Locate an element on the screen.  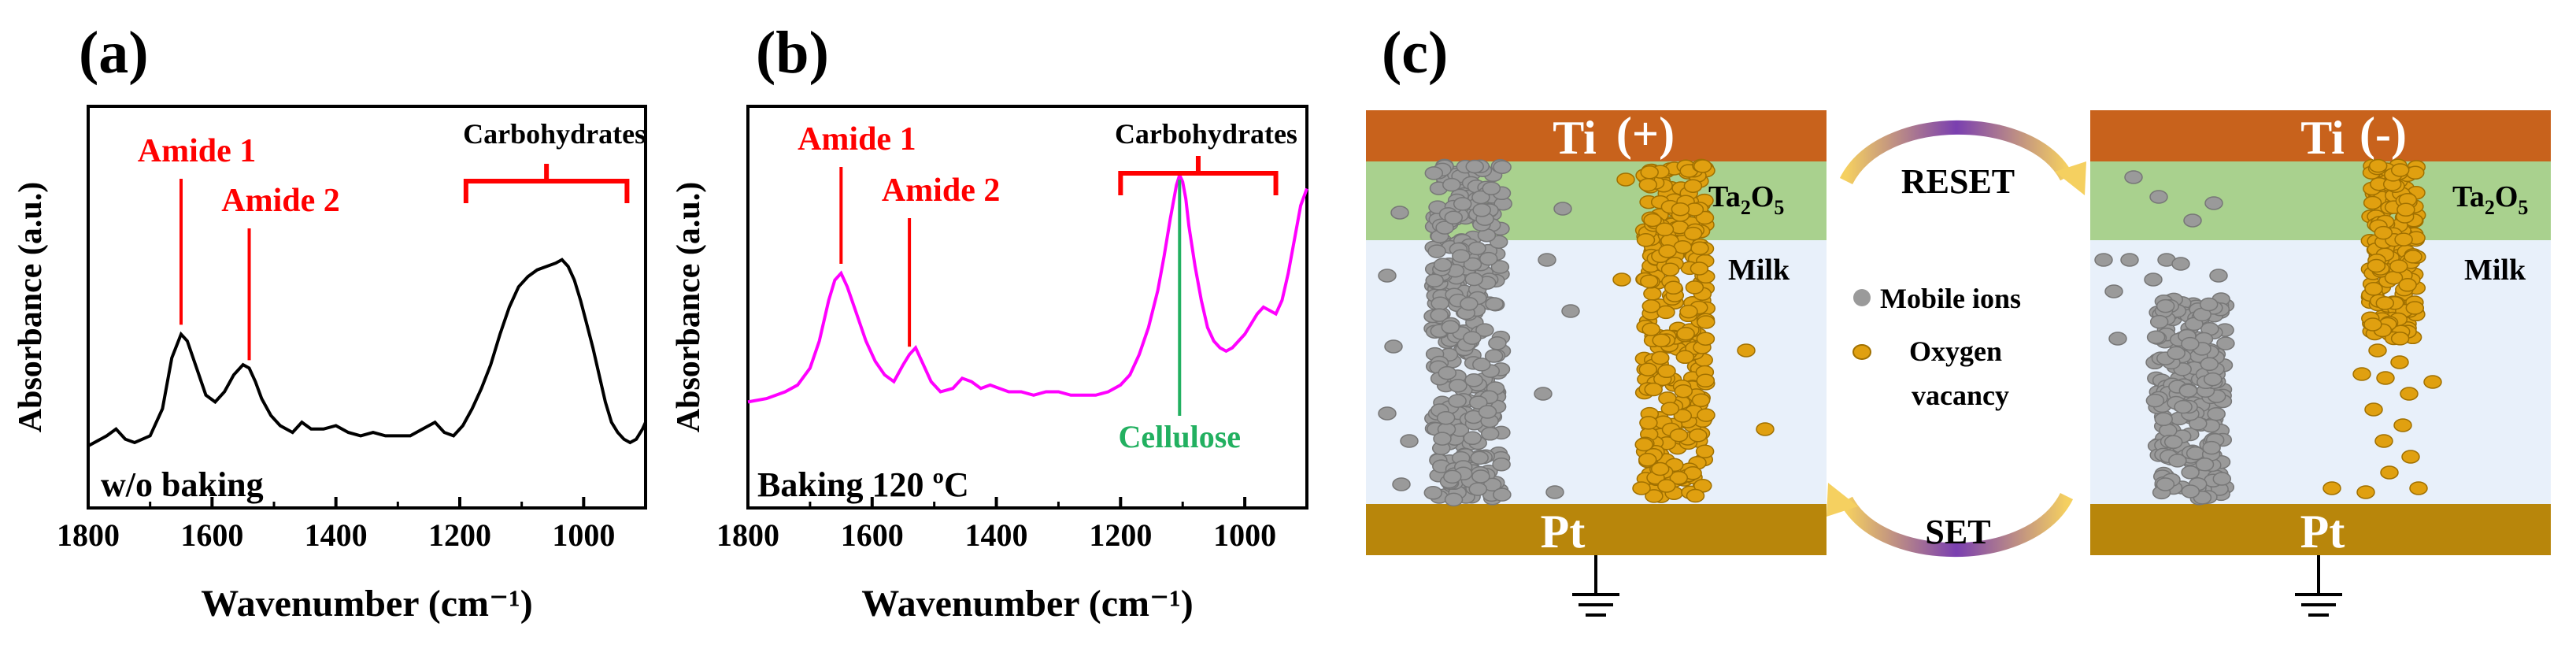
reset-label: RESET is located at coordinates (1958, 181).